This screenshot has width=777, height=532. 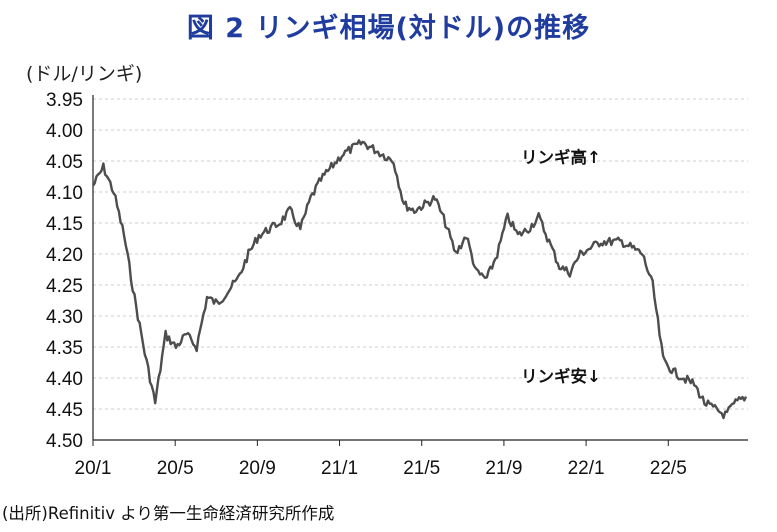 What do you see at coordinates (257, 468) in the screenshot?
I see `x-tick-label: 20/9` at bounding box center [257, 468].